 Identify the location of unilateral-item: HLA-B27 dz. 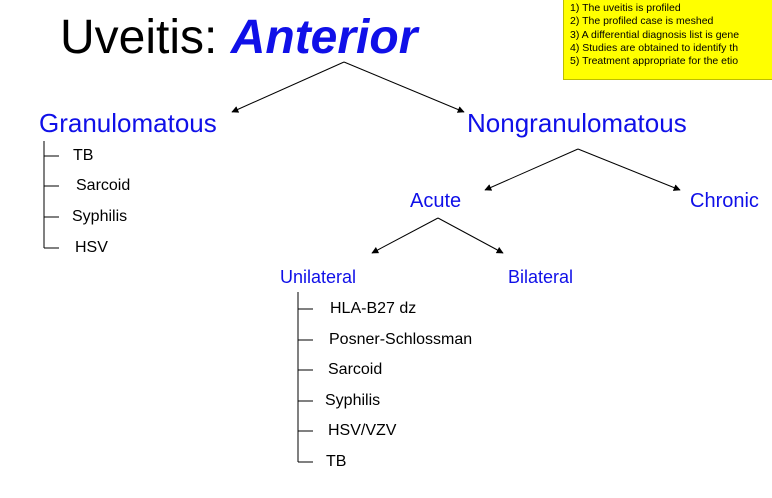
(373, 308).